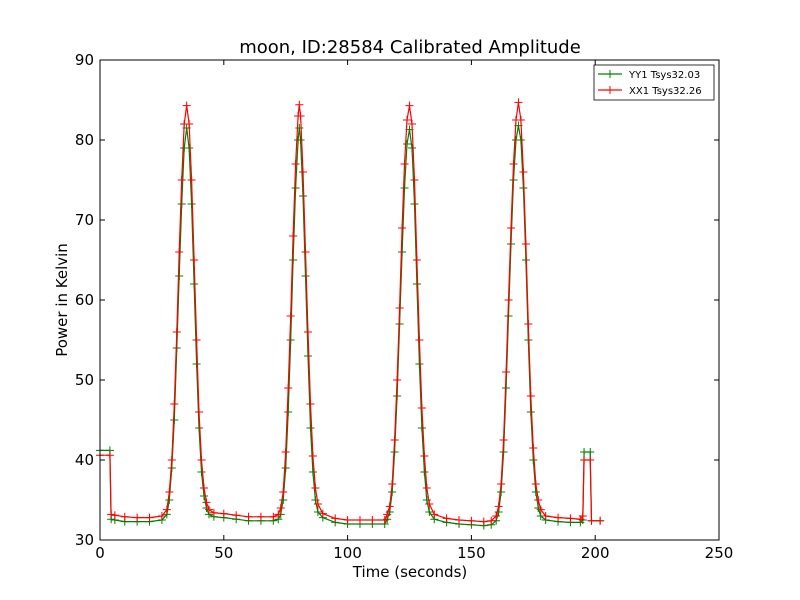 This screenshot has width=800, height=600. I want to click on y-tick-label: 80, so click(84, 140).